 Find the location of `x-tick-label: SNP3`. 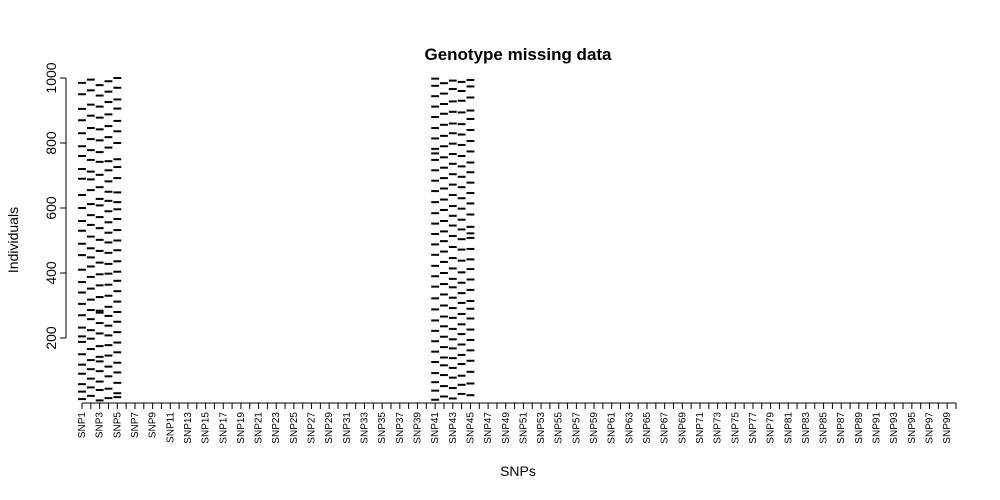

x-tick-label: SNP3 is located at coordinates (100, 425).